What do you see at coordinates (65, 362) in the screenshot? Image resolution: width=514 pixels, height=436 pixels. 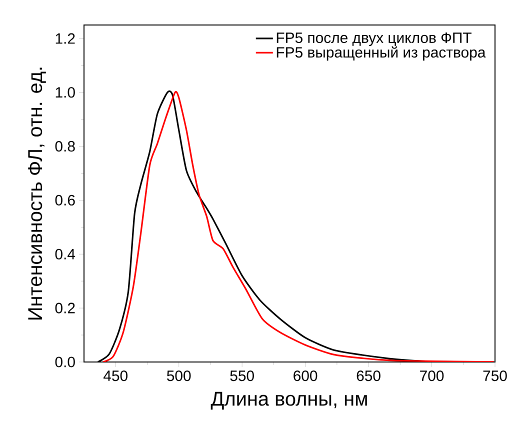 I see `y-tick-label: 0.0` at bounding box center [65, 362].